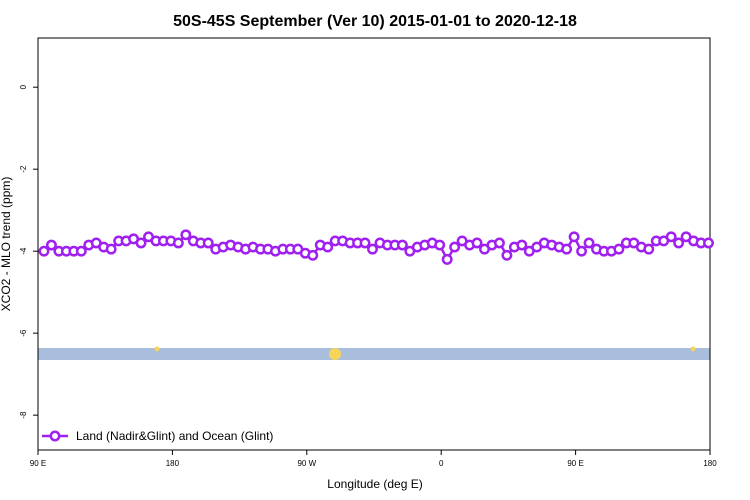  Describe the element at coordinates (6, 244) in the screenshot. I see `y-axis-label: XCO2 - MLO trend (ppm)` at that location.